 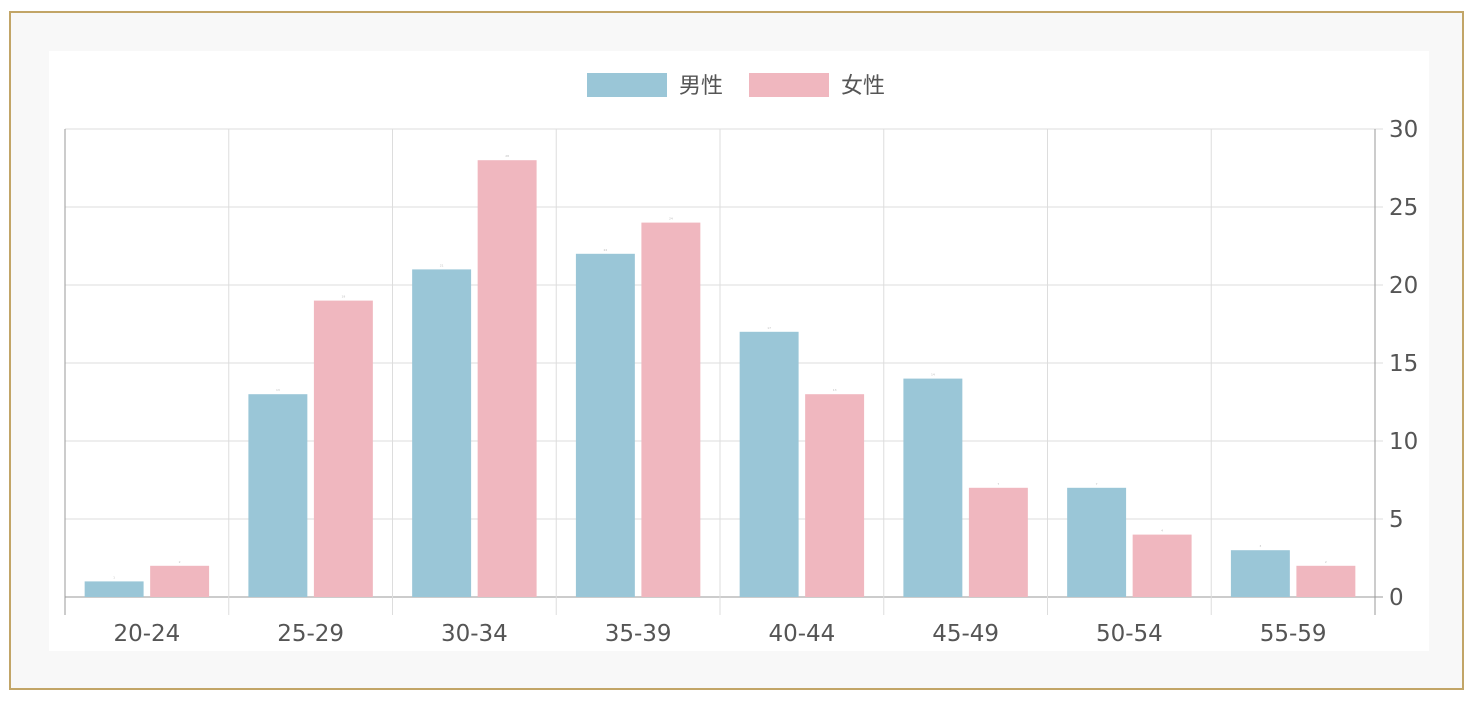 I want to click on x-tick-label: 25-29, so click(x=310, y=634).